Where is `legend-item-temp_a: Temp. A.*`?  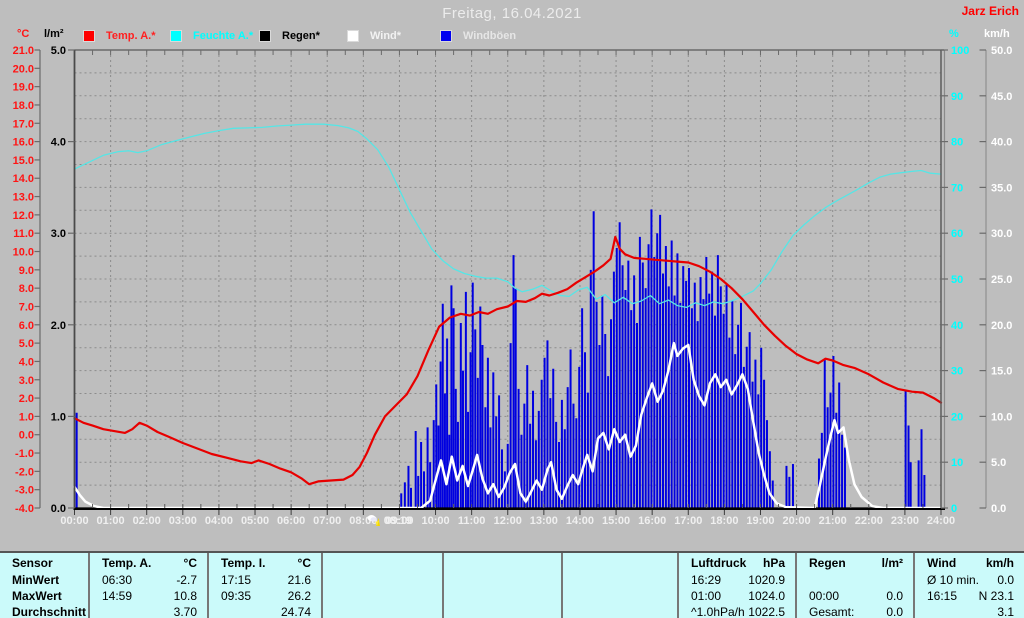
legend-item-temp_a: Temp. A.* is located at coordinates (119, 35).